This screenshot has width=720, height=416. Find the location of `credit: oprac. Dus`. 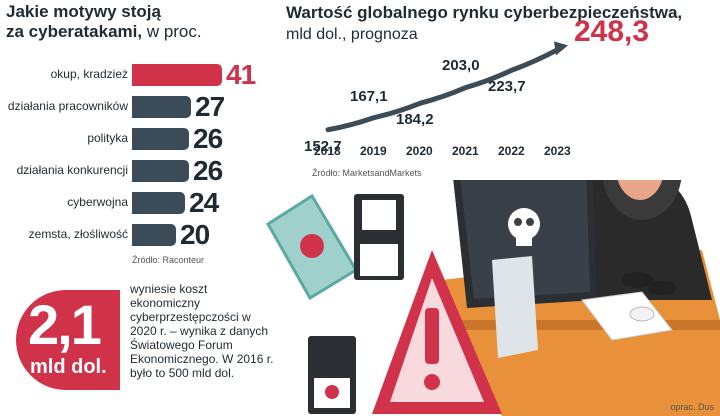

credit: oprac. Dus is located at coordinates (692, 407).